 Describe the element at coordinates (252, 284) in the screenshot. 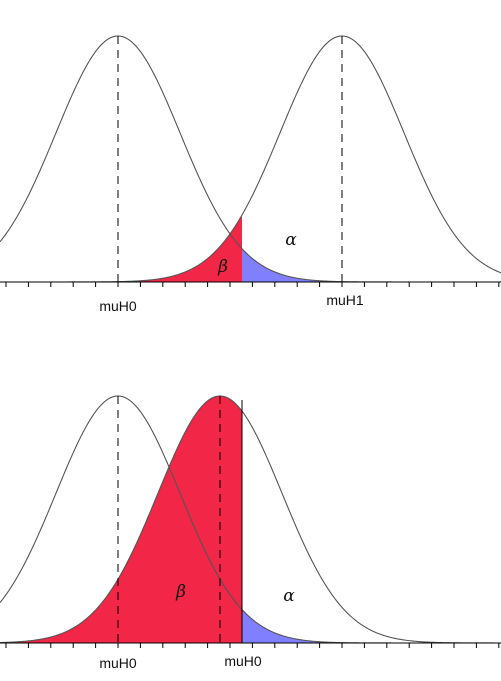

I see `top-axis-ticks` at that location.